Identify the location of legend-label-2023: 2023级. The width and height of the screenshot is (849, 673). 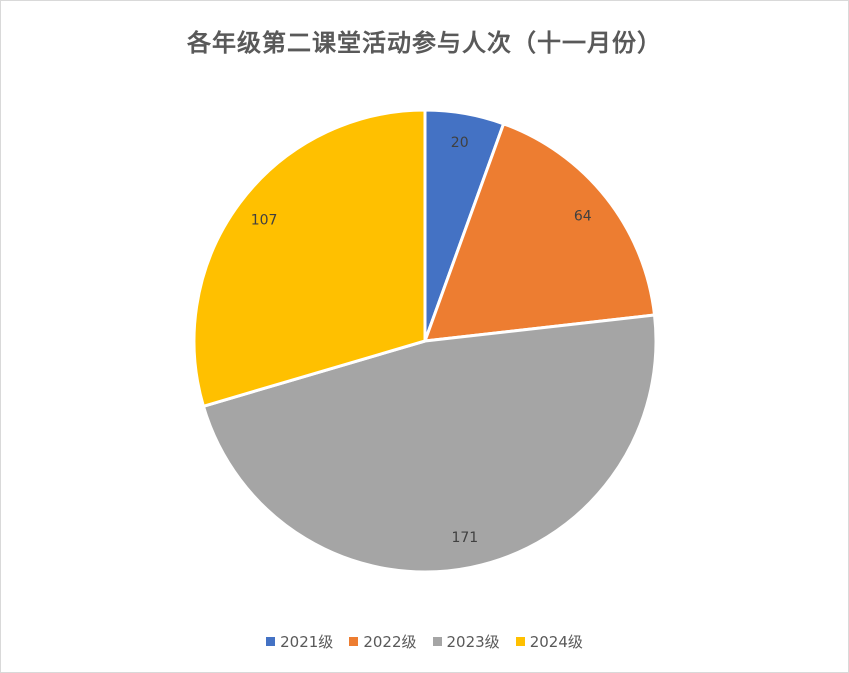
(473, 642).